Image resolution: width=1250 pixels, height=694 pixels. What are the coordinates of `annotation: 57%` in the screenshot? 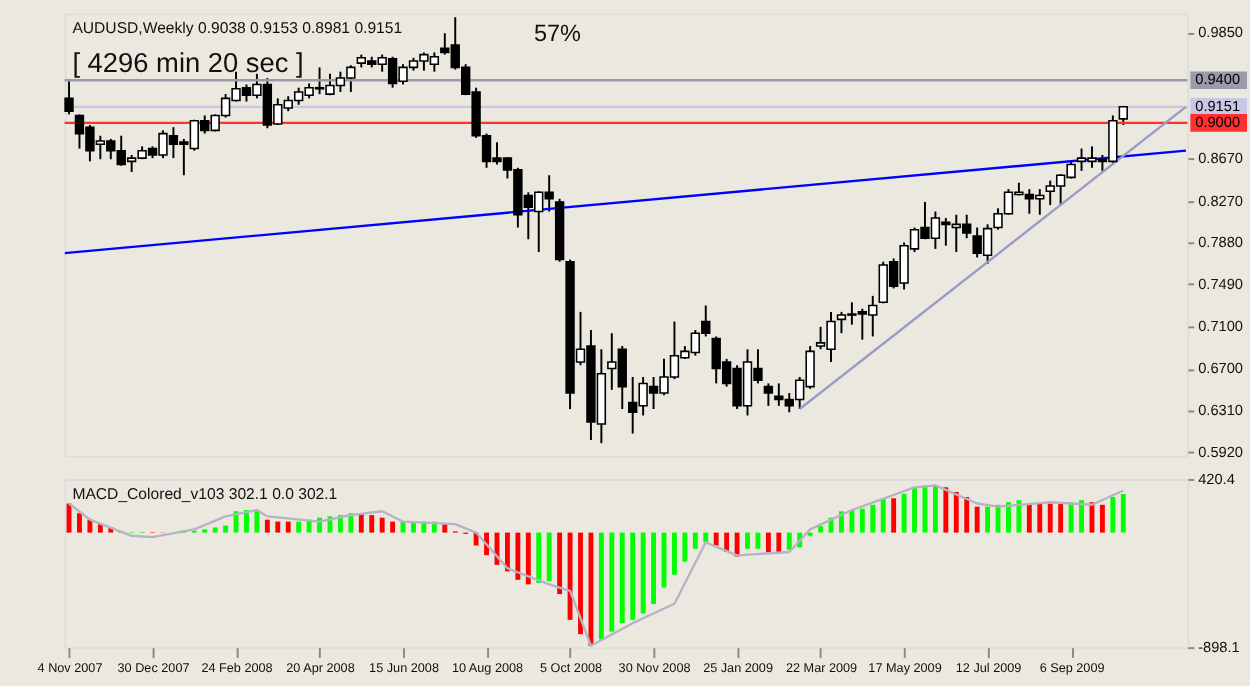 It's located at (557, 33).